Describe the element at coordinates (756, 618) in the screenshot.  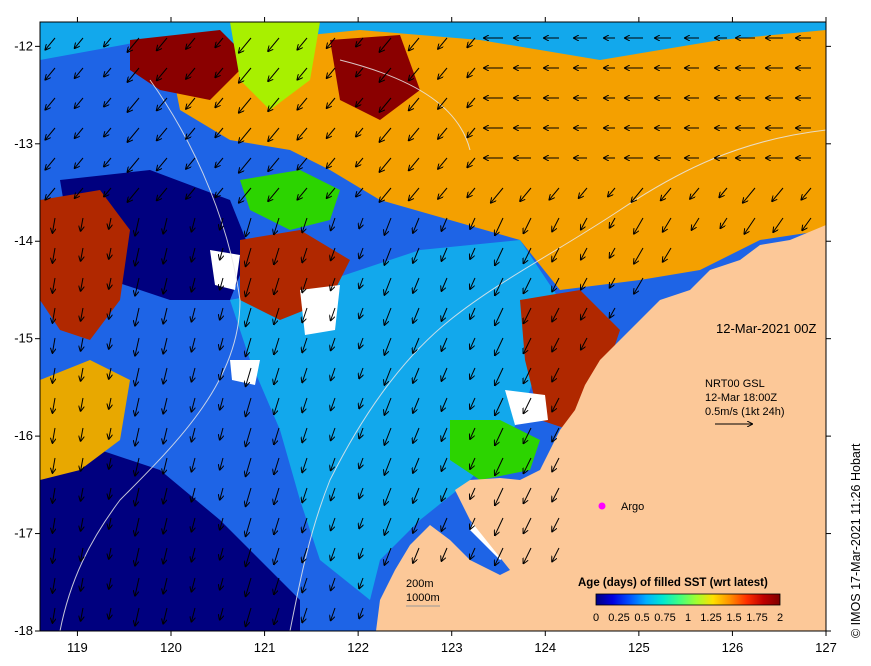
I see `colorbar-tick-label: 1.75` at that location.